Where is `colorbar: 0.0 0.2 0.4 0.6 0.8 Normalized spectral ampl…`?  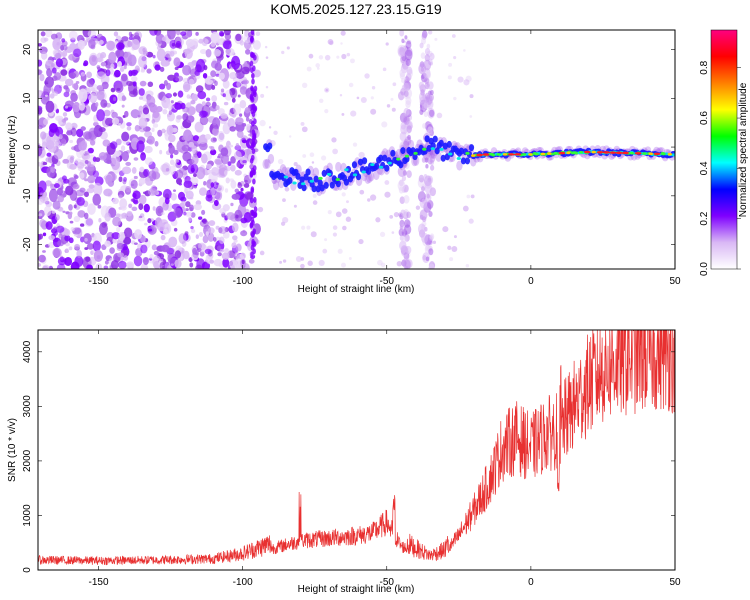 colorbar: 0.0 0.2 0.4 0.6 0.8 Normalized spectral ampl… is located at coordinates (724, 152).